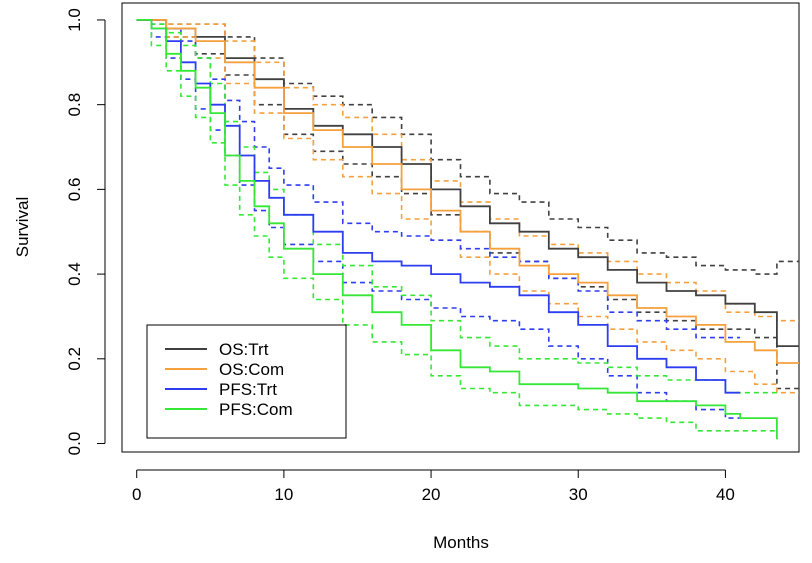 This screenshot has width=812, height=563. Describe the element at coordinates (431, 494) in the screenshot. I see `x-tick-label: 20` at that location.